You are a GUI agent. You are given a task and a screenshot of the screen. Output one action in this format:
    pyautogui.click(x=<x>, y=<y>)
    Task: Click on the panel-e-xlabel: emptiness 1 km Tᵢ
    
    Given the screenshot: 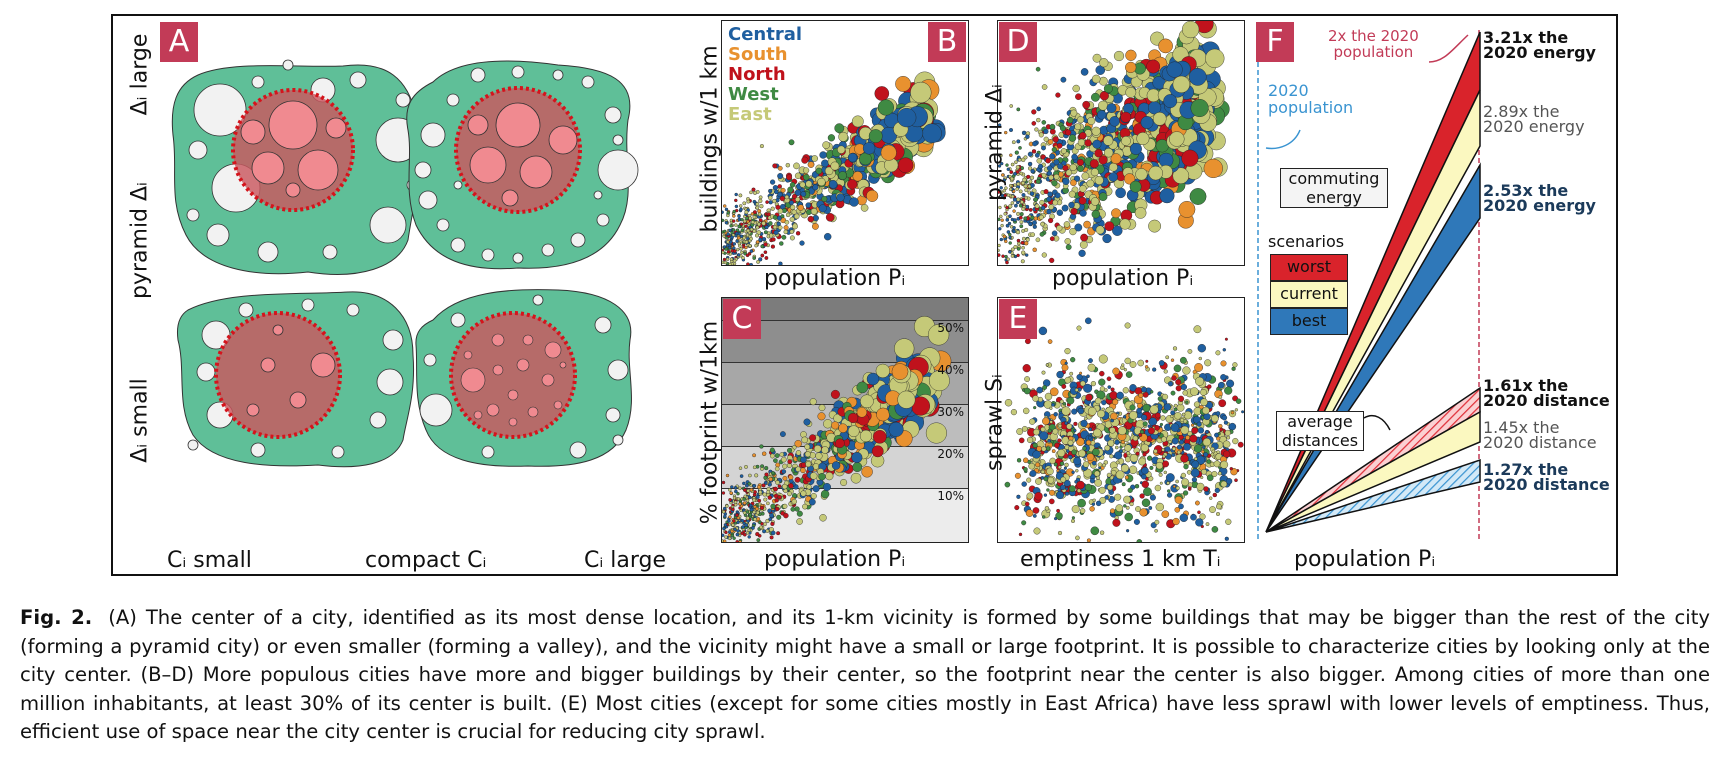 What is the action you would take?
    pyautogui.click(x=1120, y=559)
    